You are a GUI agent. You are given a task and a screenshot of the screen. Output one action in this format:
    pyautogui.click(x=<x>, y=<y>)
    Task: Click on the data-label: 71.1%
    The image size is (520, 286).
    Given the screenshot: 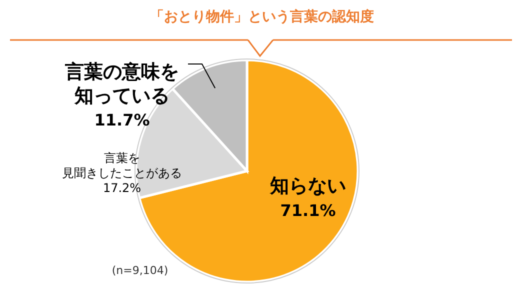 What is the action you would take?
    pyautogui.click(x=308, y=210)
    